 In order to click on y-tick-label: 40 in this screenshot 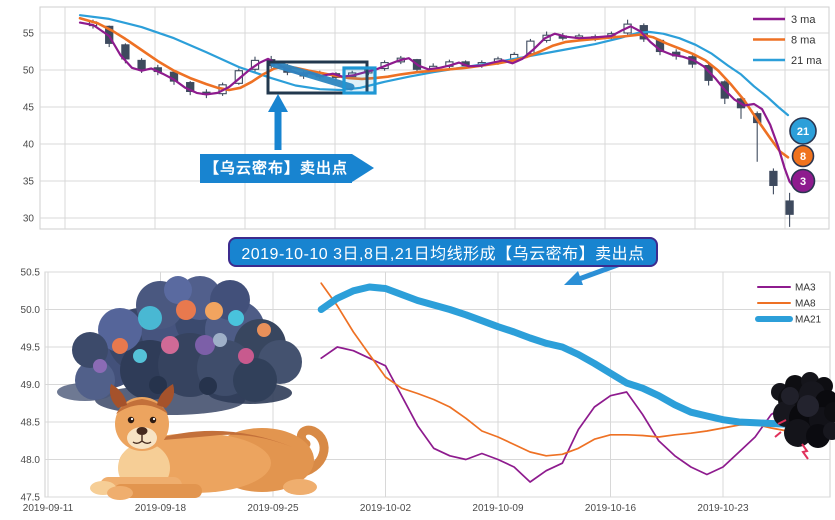, I will do `click(29, 145)`.